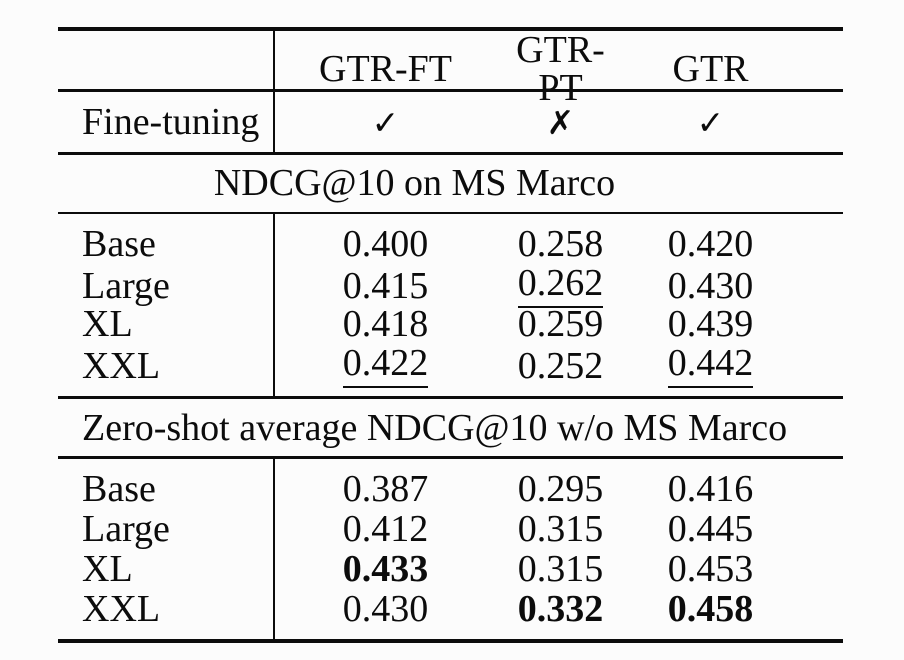 This screenshot has width=904, height=660. I want to click on value-cell: 0.416, so click(733, 489).